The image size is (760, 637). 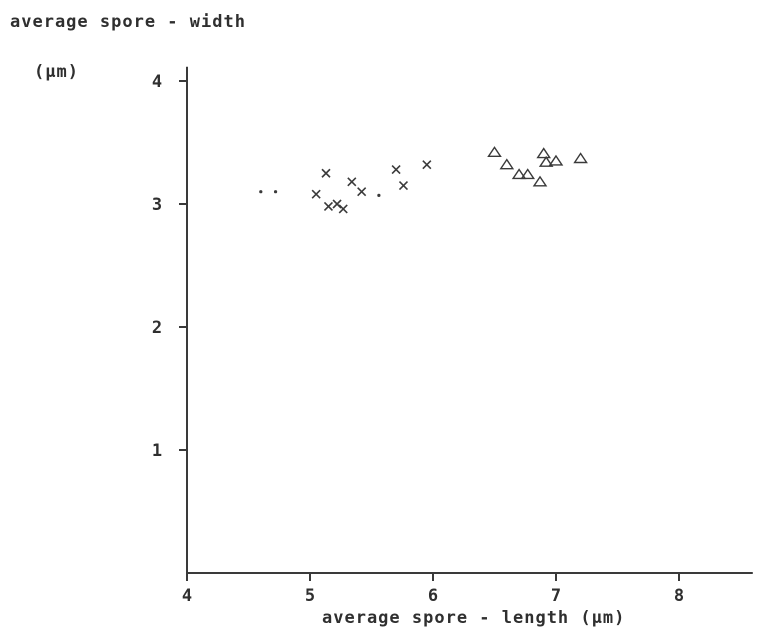 What do you see at coordinates (157, 205) in the screenshot?
I see `y-tick-label: 3` at bounding box center [157, 205].